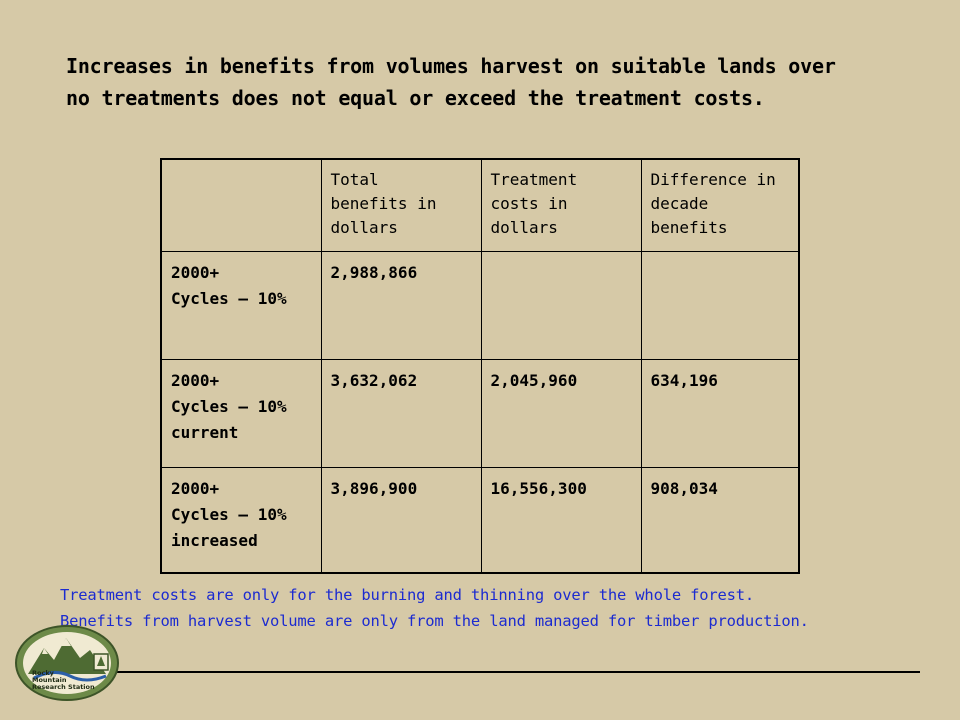 The width and height of the screenshot is (960, 720). Describe the element at coordinates (720, 205) in the screenshot. I see `header-cell-difference: Difference in decade benefits` at that location.